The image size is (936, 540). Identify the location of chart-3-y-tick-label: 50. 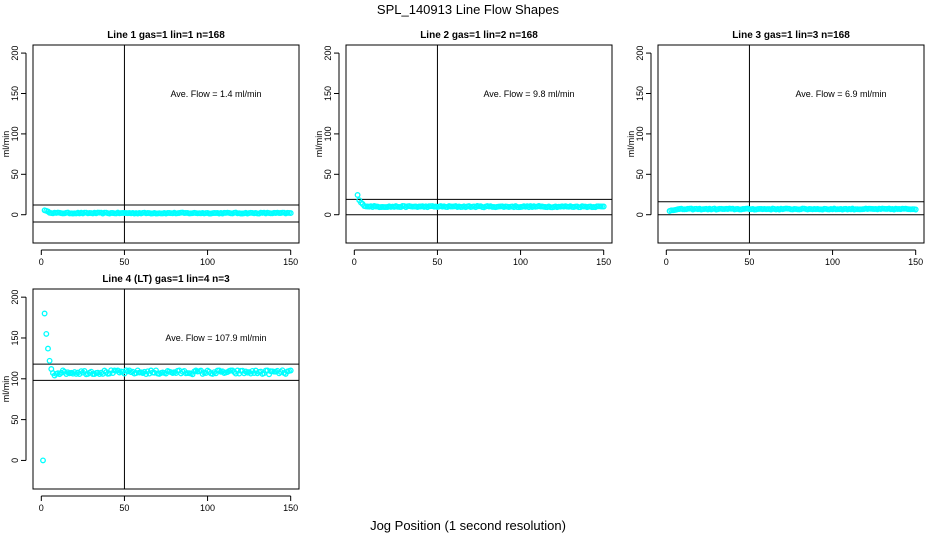
(640, 174).